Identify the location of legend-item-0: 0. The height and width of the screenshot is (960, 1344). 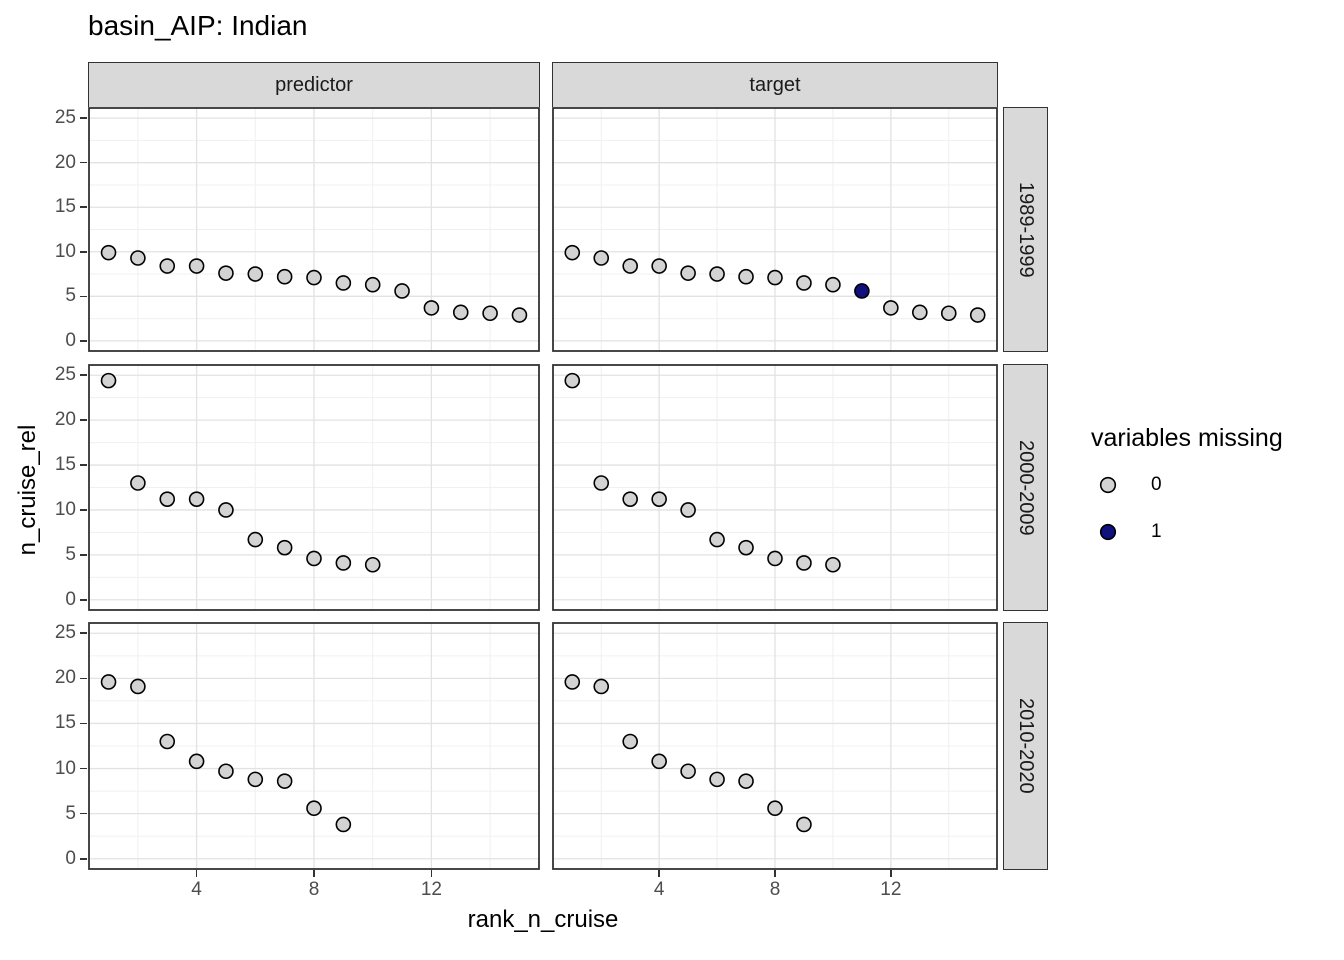
(1184, 485).